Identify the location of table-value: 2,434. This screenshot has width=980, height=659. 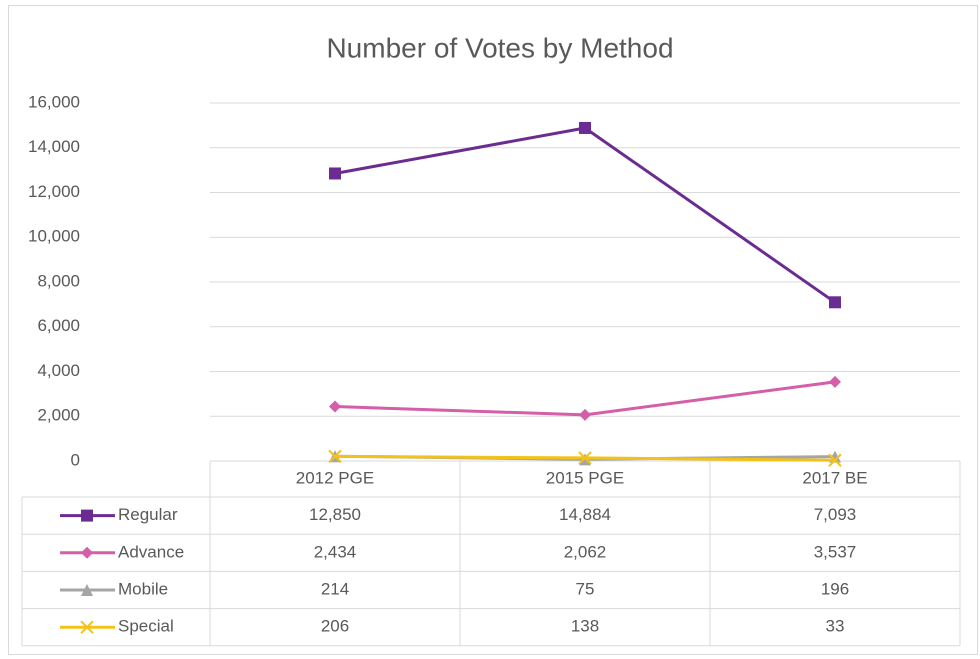
(335, 551).